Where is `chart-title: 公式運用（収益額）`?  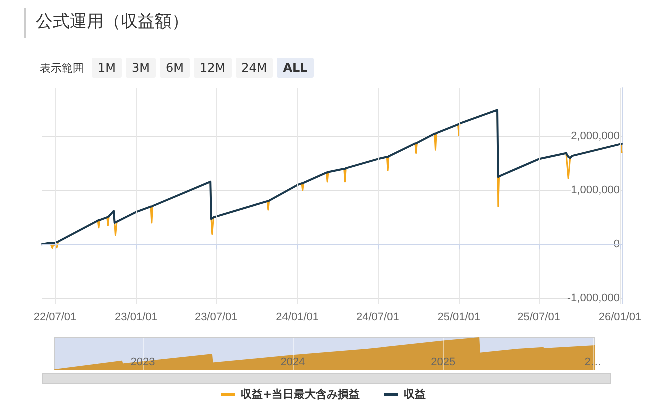 chart-title: 公式運用（収益額） is located at coordinates (106, 23).